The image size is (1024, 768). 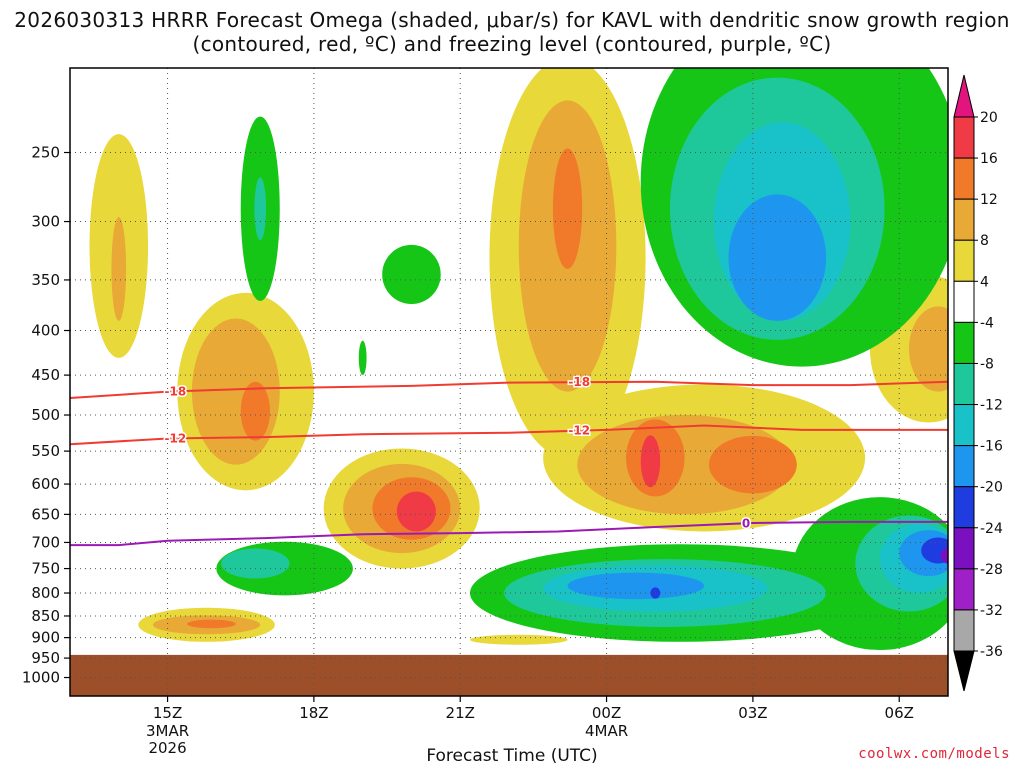 I want to click on y-tick-label-500: 500, so click(x=45, y=415).